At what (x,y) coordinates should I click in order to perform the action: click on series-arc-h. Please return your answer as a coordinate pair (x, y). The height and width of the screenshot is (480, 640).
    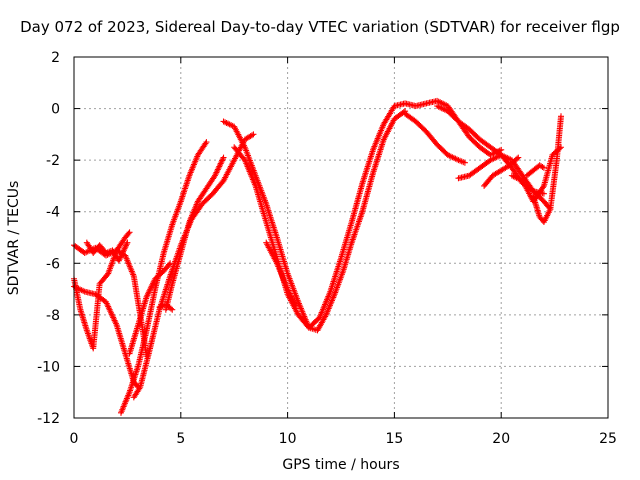
    Looking at the image, I should click on (194, 233).